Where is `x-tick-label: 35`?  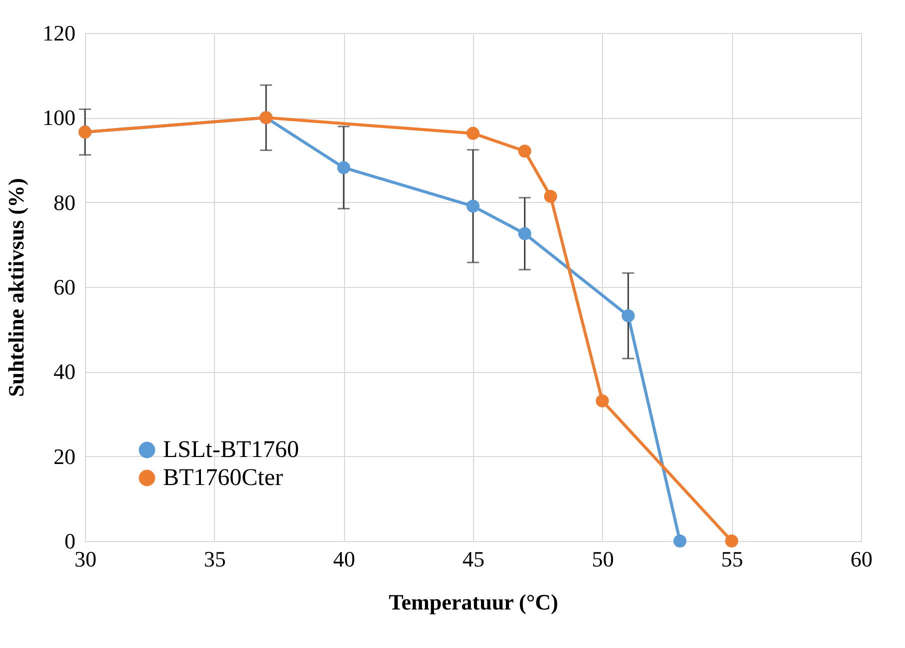 x-tick-label: 35 is located at coordinates (215, 559).